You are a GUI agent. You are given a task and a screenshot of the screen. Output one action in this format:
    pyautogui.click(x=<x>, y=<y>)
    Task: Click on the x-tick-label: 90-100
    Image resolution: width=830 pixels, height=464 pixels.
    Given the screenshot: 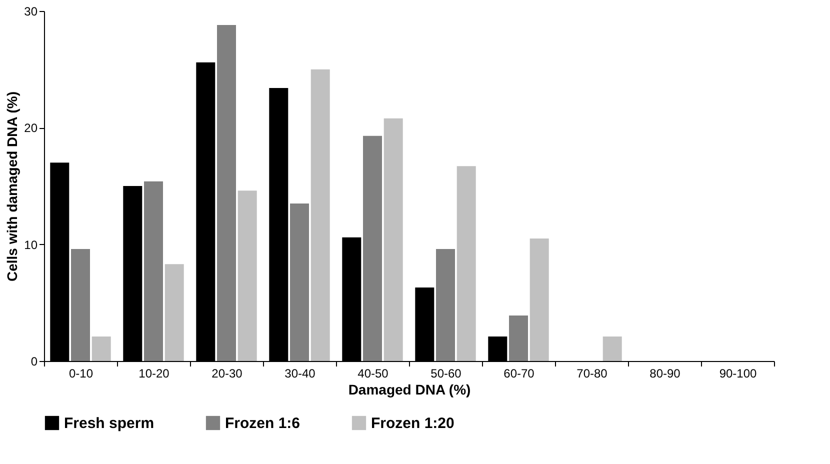 What is the action you would take?
    pyautogui.click(x=738, y=373)
    